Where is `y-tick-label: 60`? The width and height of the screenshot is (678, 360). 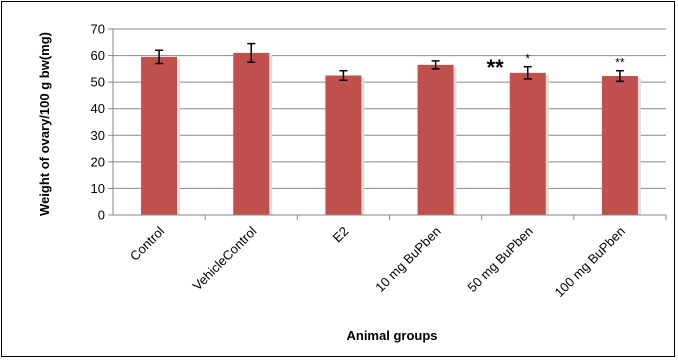 y-tick-label: 60 is located at coordinates (98, 55).